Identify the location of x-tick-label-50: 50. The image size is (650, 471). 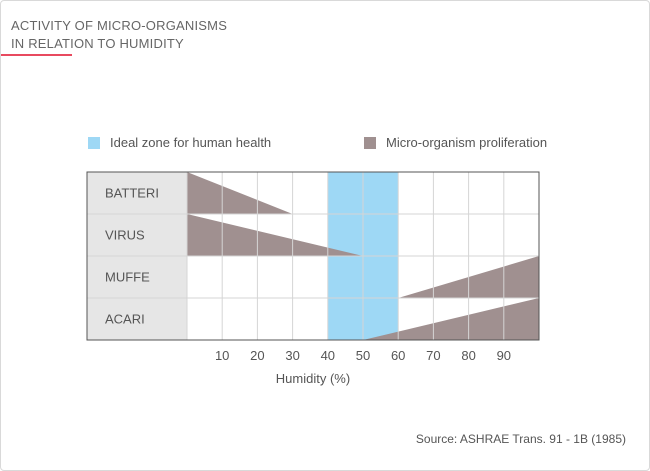
(363, 355).